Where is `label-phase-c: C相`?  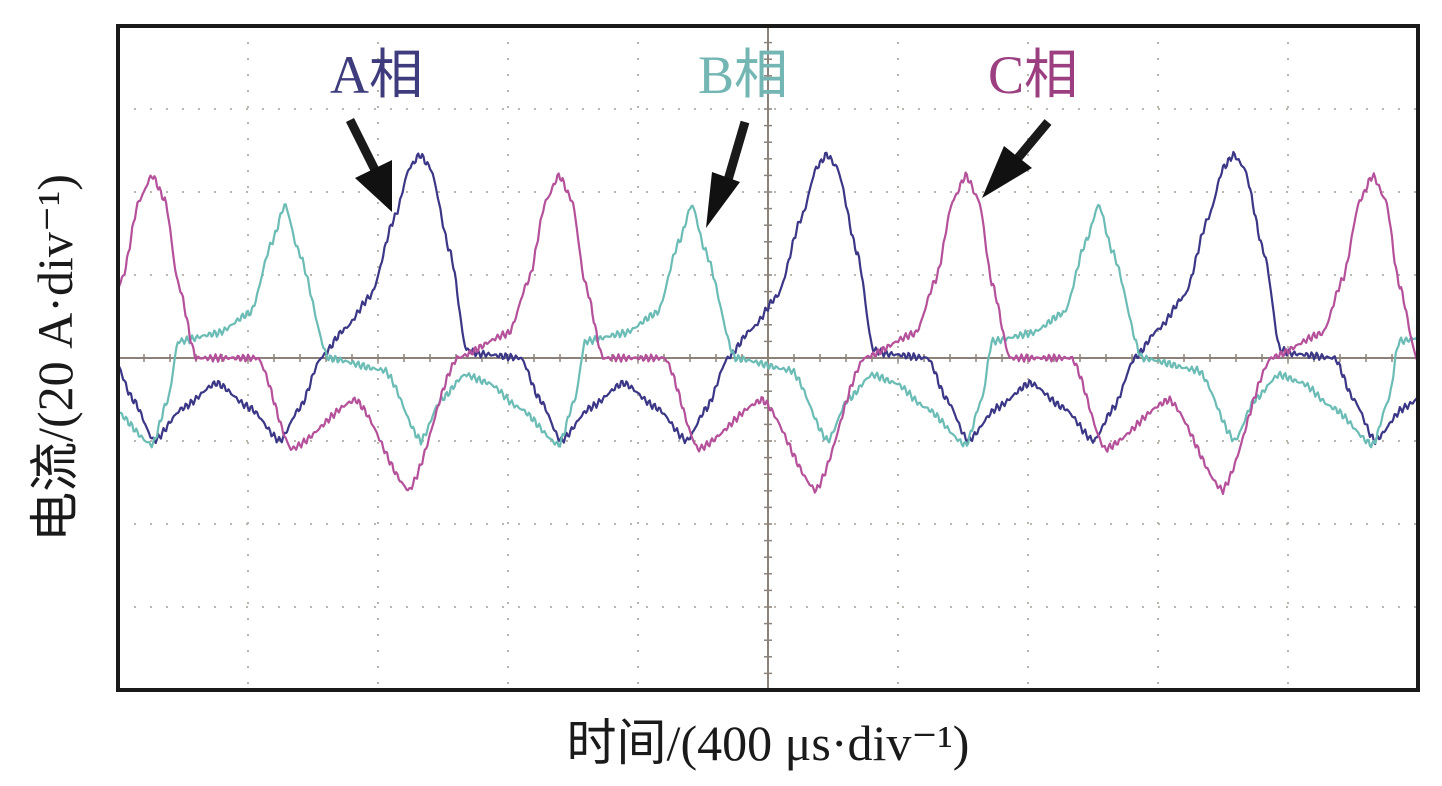 label-phase-c: C相 is located at coordinates (1033, 75).